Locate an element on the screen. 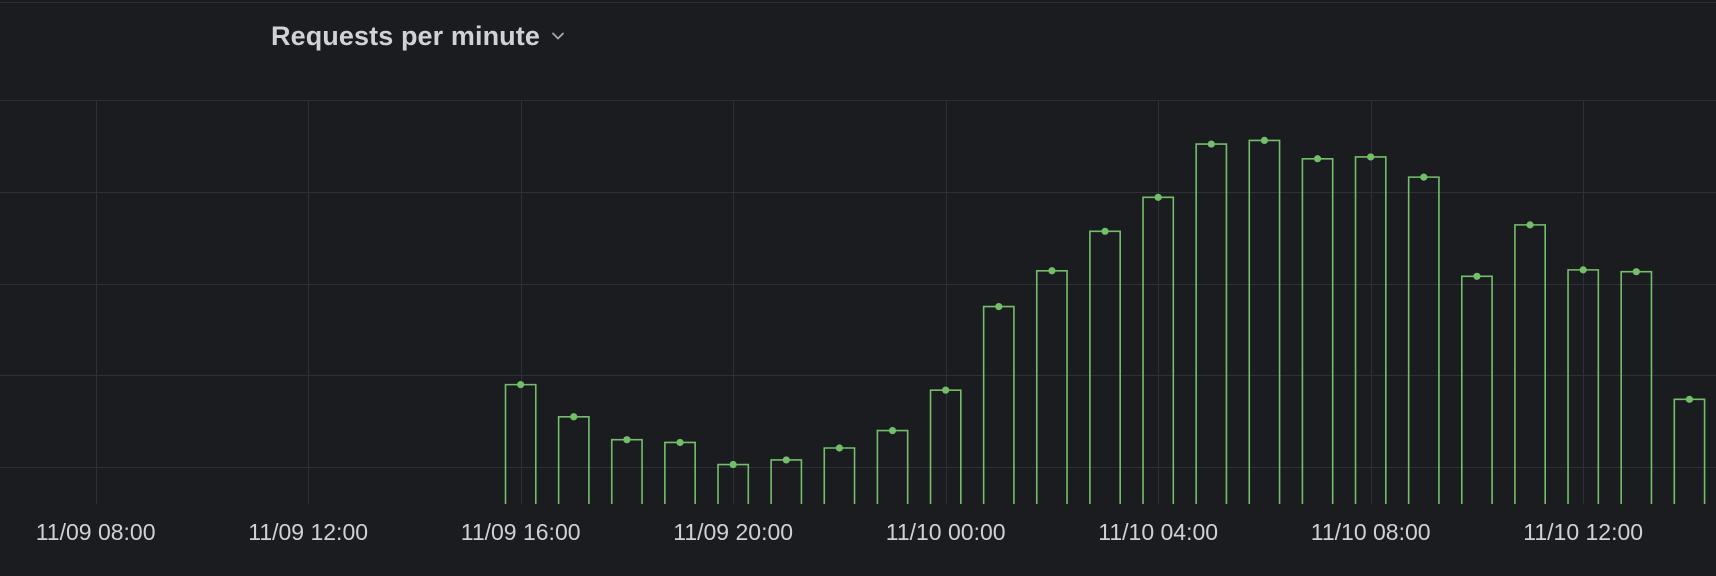  panel-title: Requests per minute is located at coordinates (405, 35).